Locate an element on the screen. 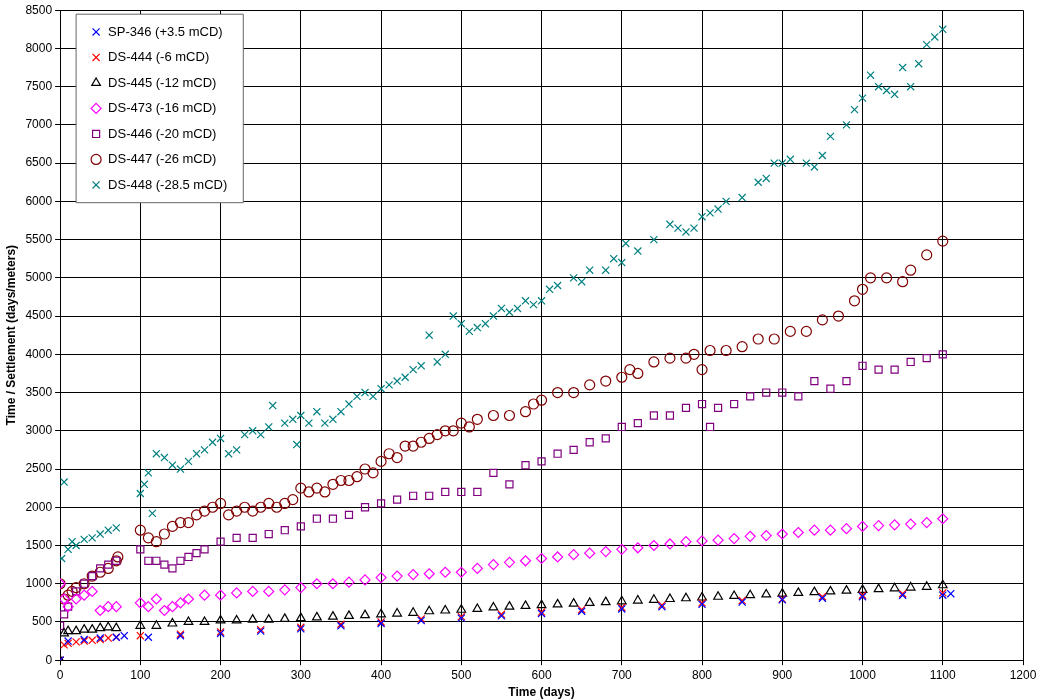  x-tick-label: 700 is located at coordinates (622, 674).